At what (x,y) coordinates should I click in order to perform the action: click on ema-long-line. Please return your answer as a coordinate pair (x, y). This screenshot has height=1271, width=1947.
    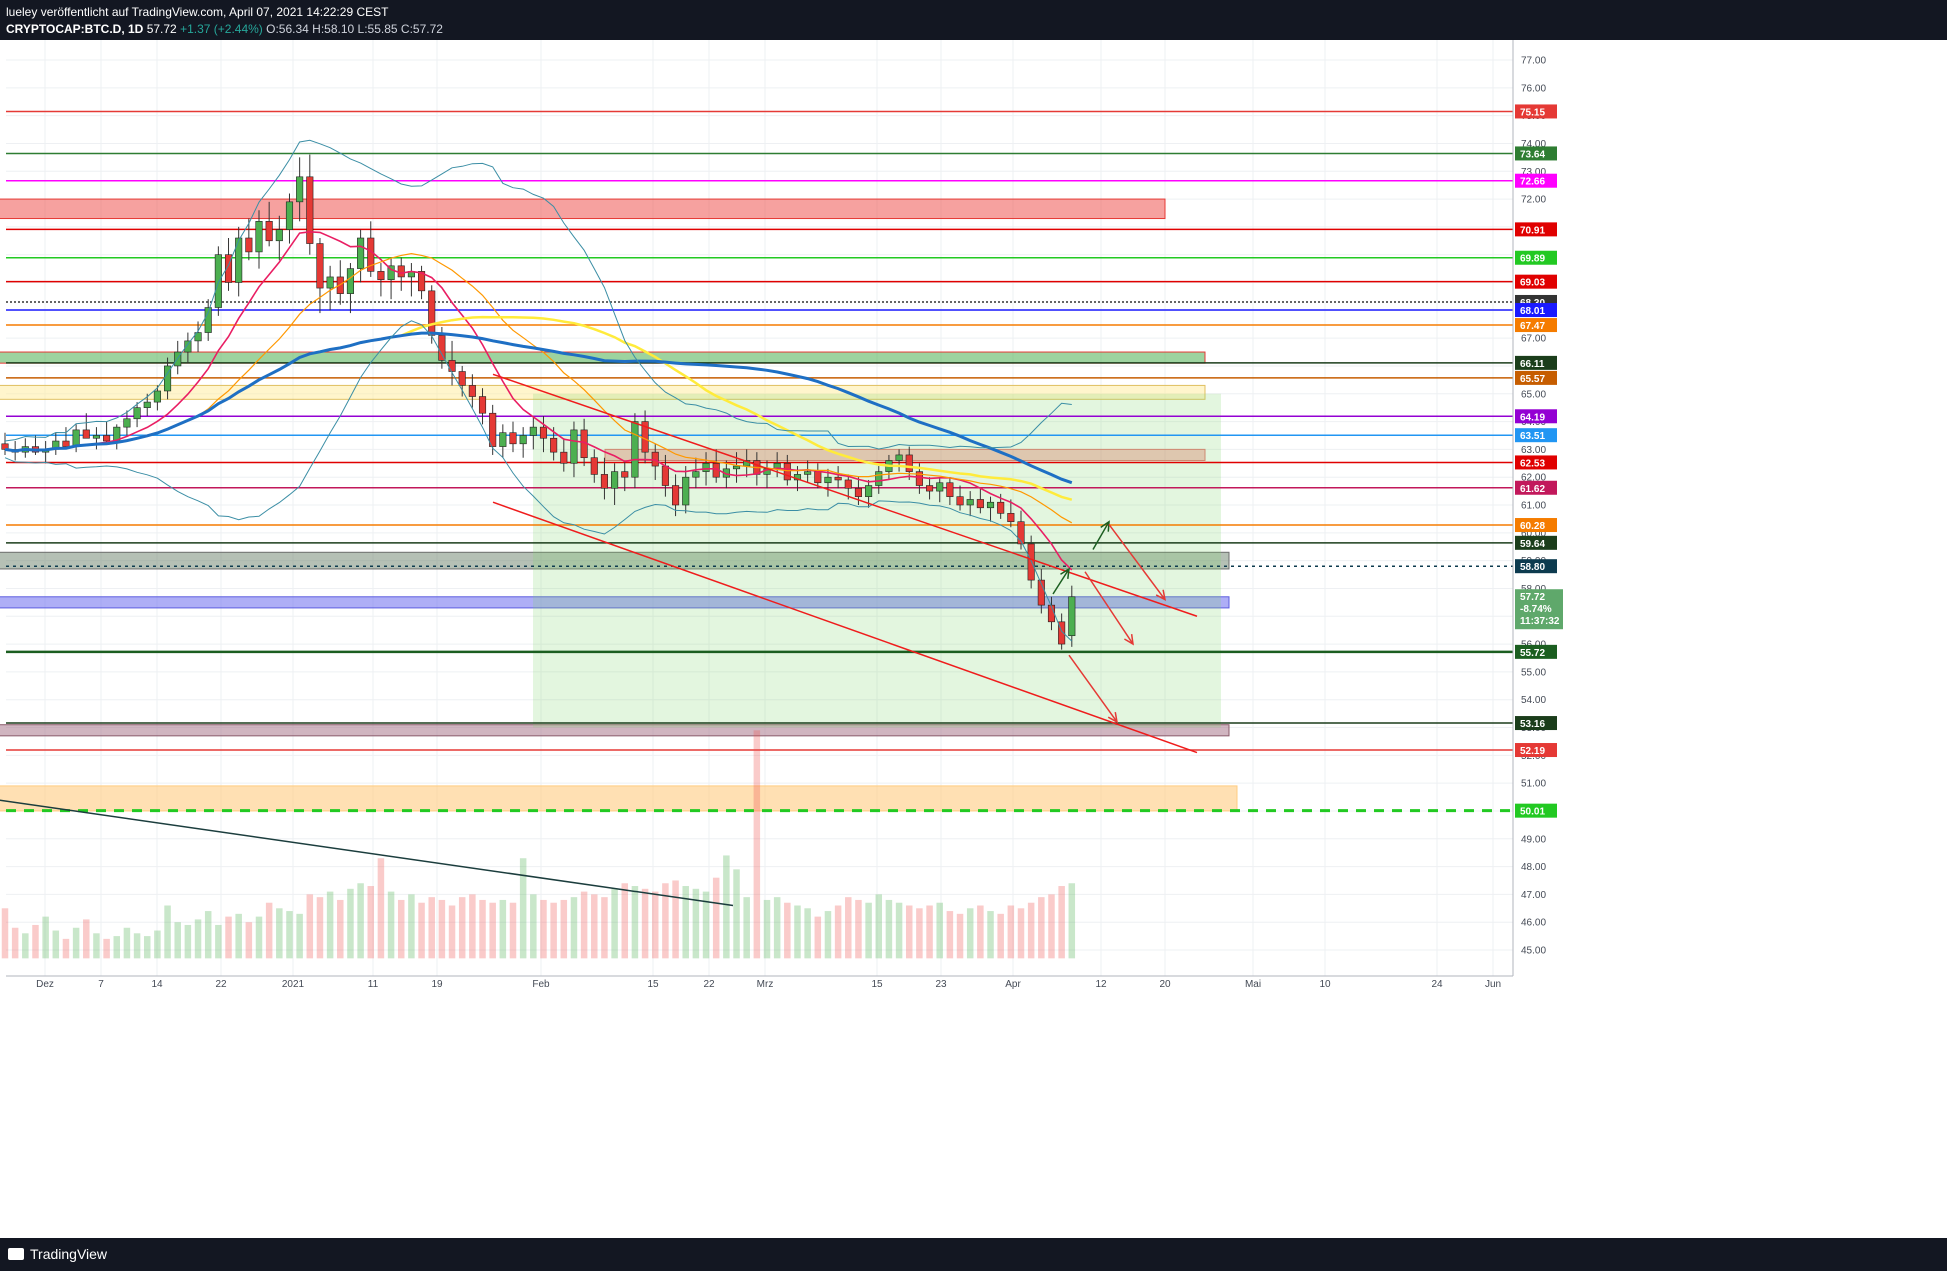
    Looking at the image, I should click on (538, 408).